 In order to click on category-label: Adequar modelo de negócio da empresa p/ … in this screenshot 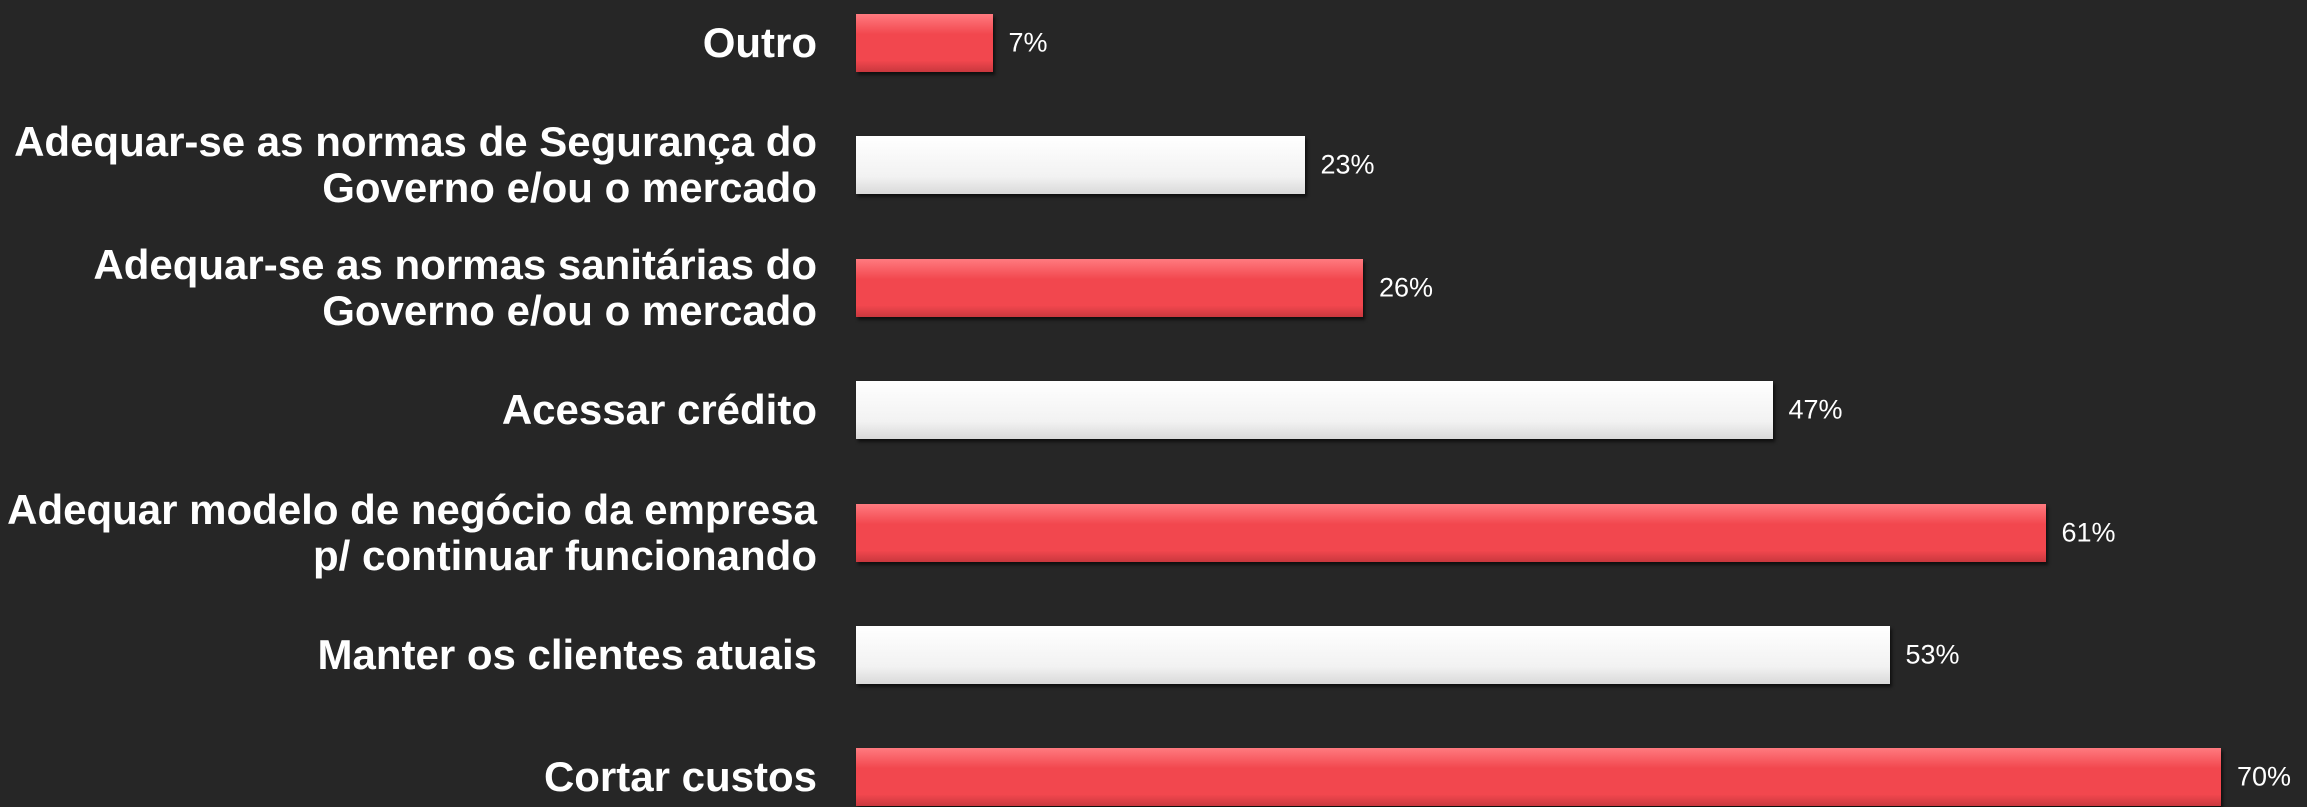, I will do `click(412, 532)`.